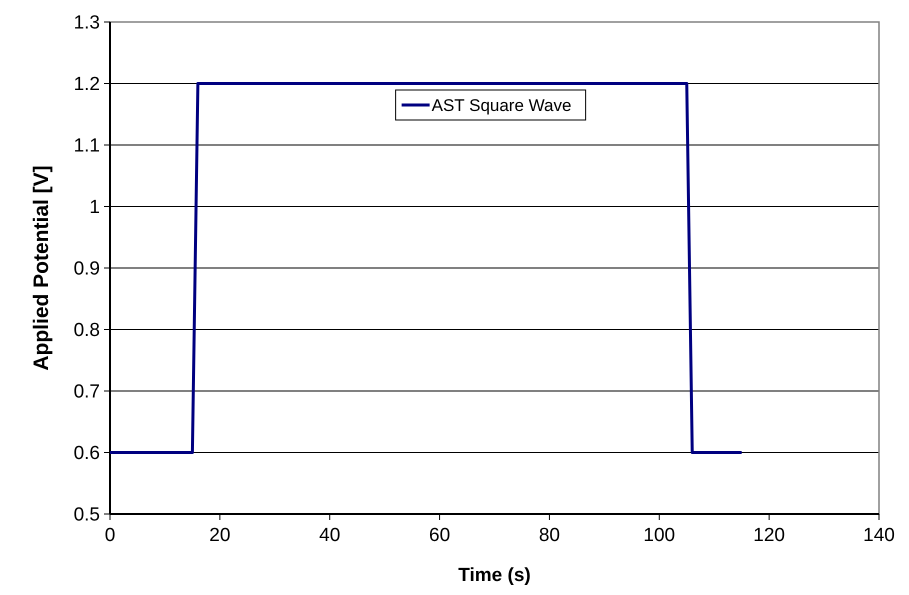 Image resolution: width=909 pixels, height=595 pixels. I want to click on y-tick-label: 1.2, so click(87, 85).